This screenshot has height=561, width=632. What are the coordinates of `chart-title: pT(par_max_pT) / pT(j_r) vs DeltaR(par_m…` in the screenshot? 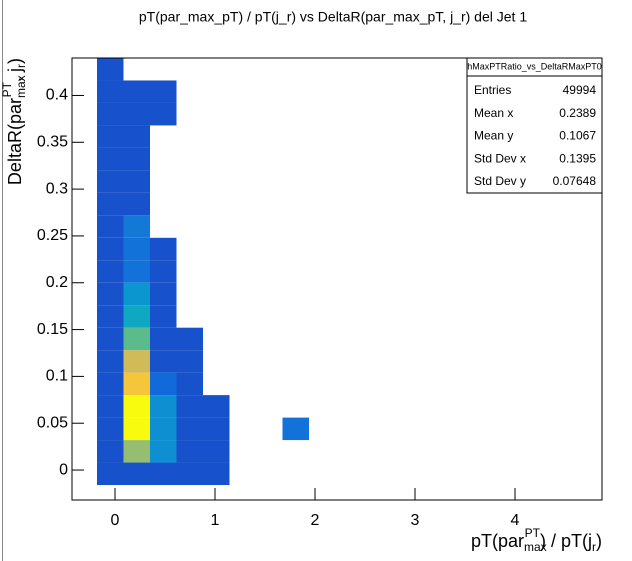 It's located at (333, 17).